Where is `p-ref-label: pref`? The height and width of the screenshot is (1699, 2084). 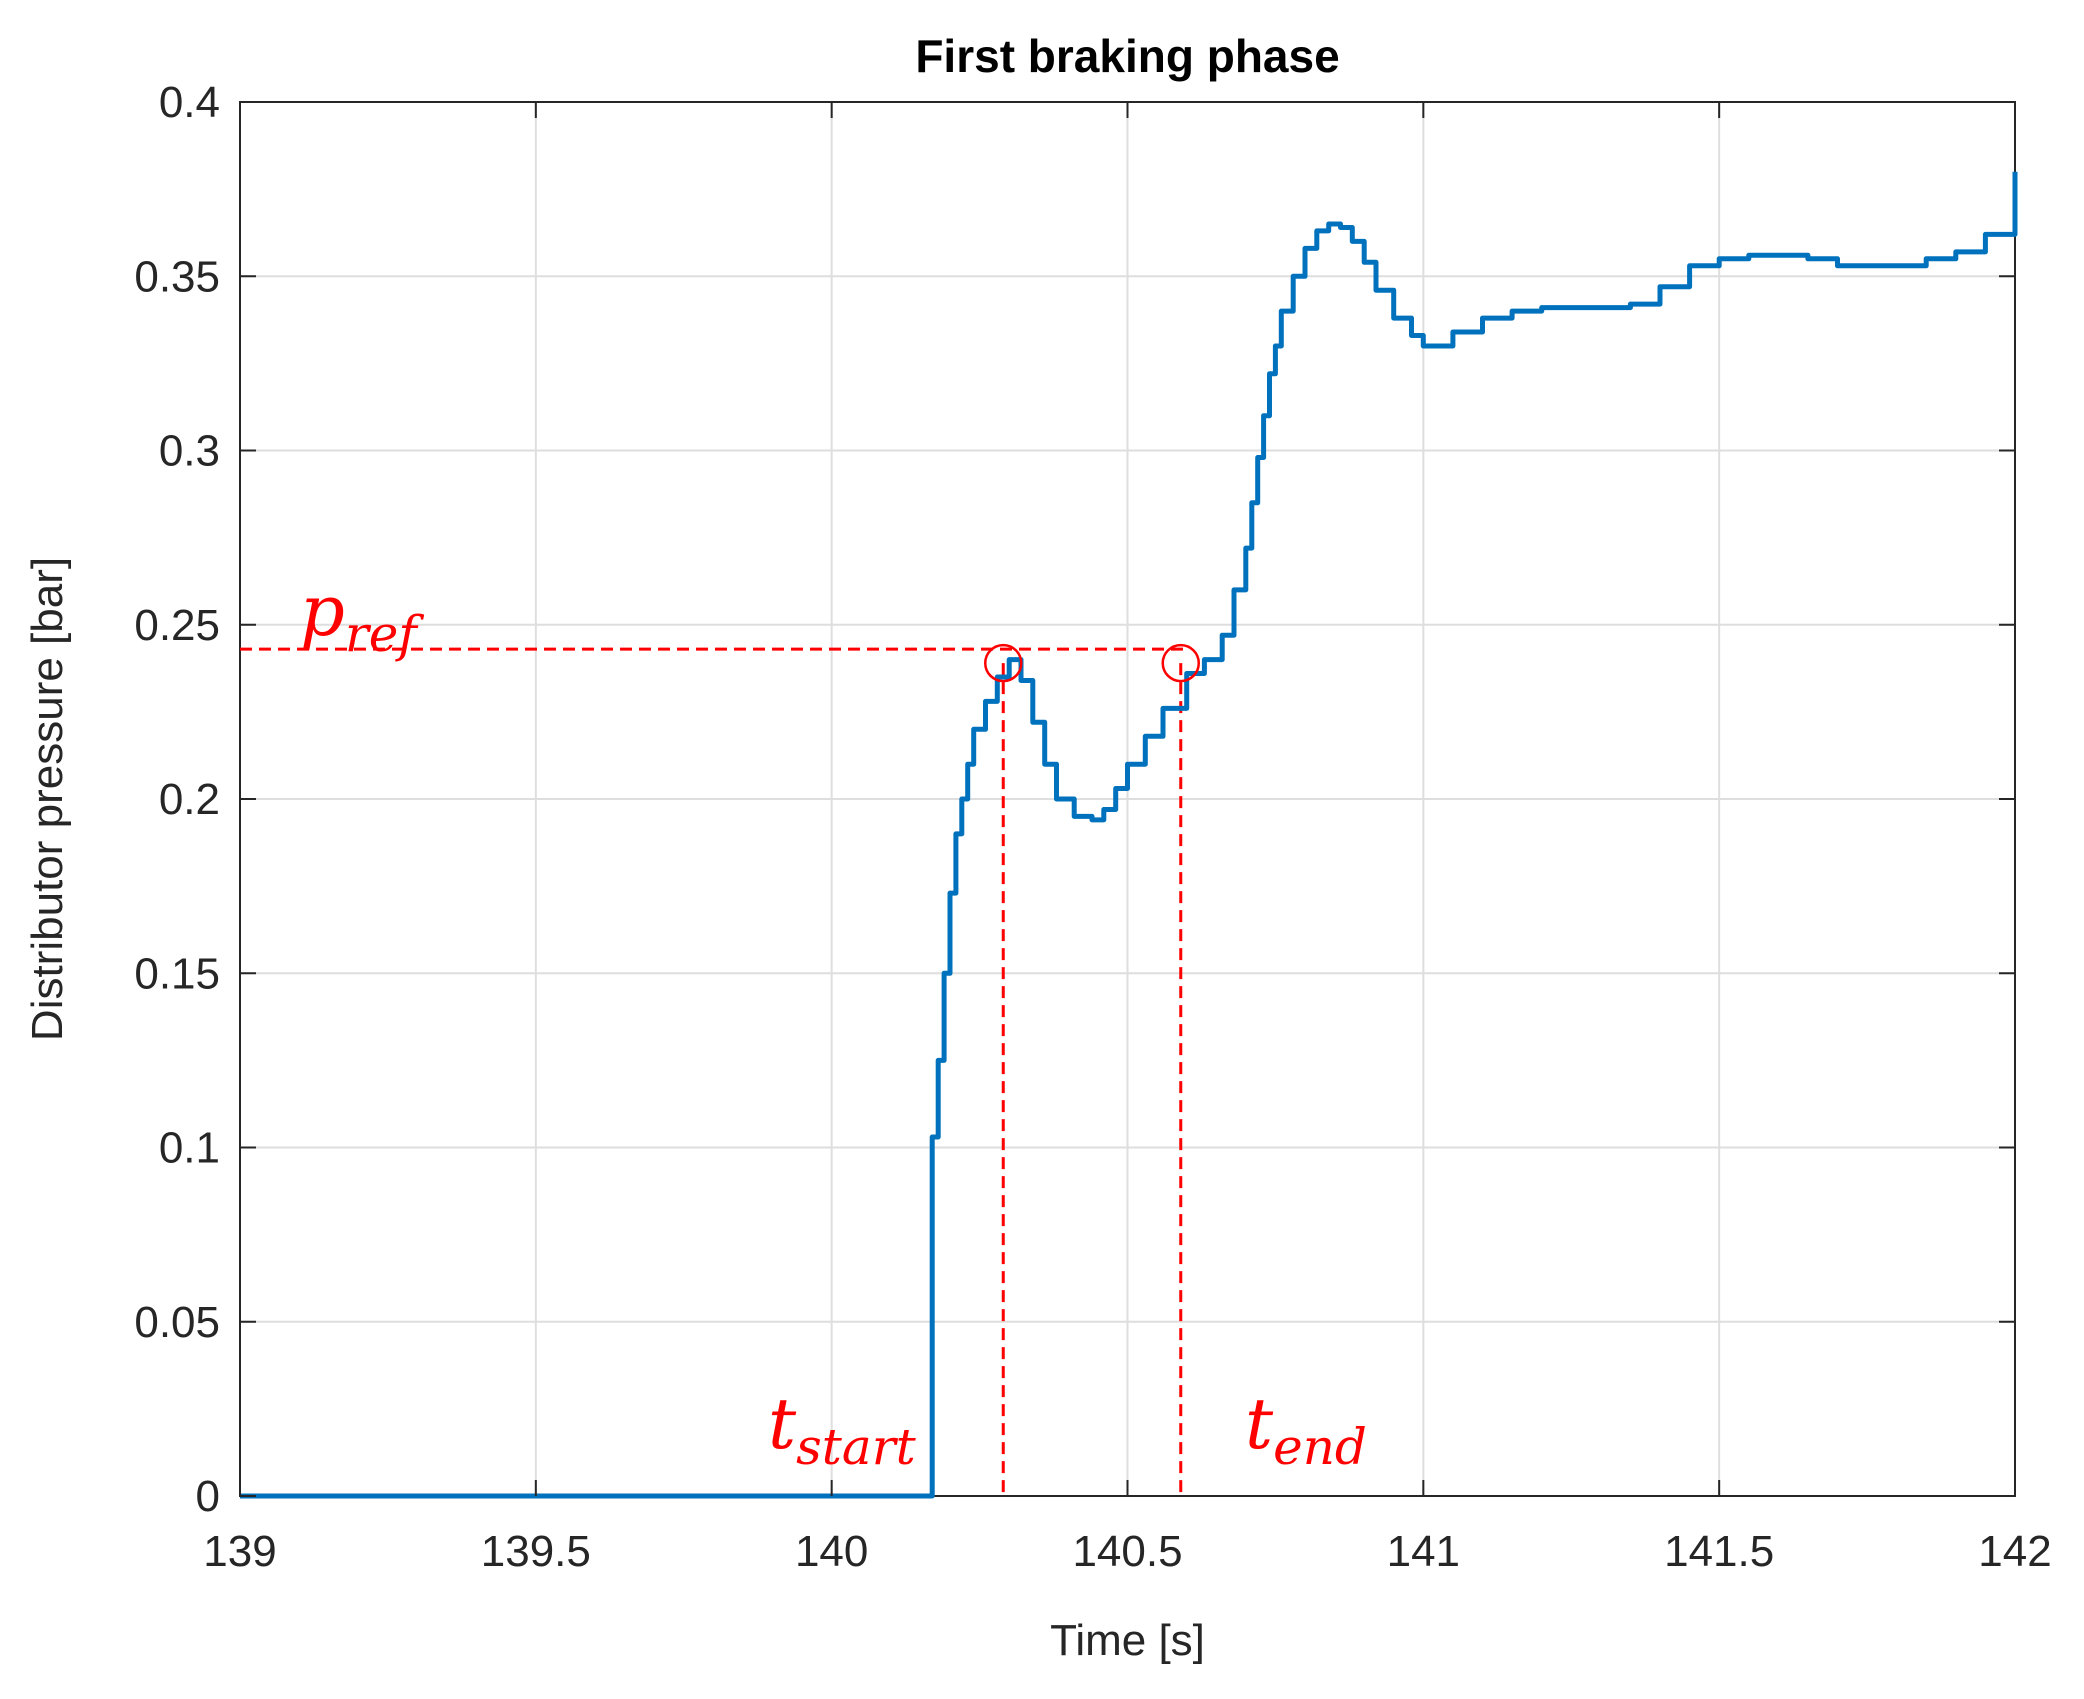
p-ref-label: pref is located at coordinates (362, 616).